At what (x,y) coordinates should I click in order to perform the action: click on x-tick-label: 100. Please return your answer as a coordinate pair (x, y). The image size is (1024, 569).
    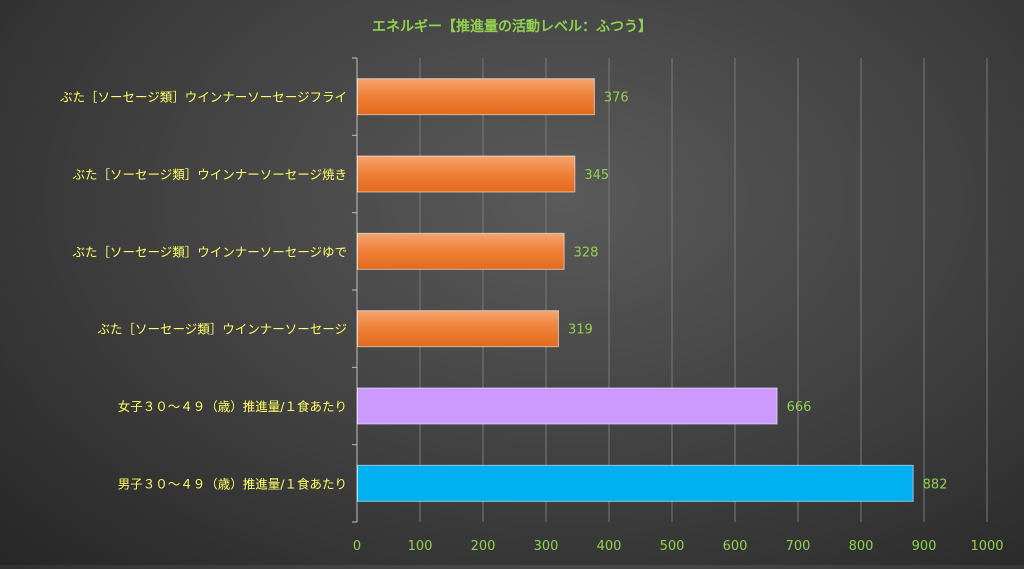
    Looking at the image, I should click on (420, 546).